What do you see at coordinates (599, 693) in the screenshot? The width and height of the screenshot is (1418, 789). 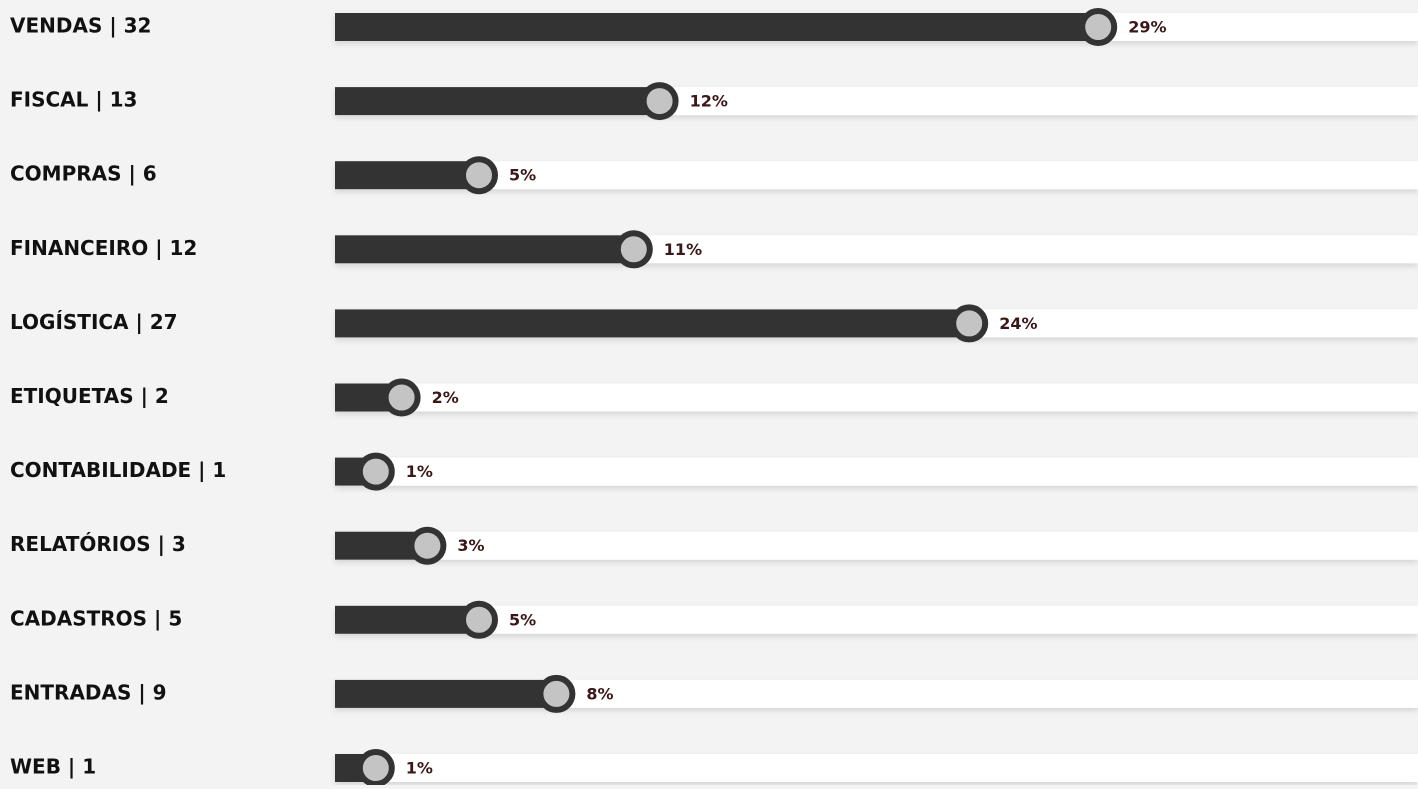 I see `value-label: 8%` at bounding box center [599, 693].